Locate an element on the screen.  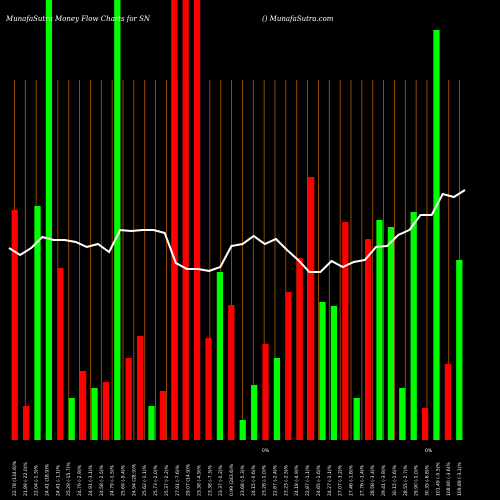
x-tick-label: 28.58 (-3.4)% is located at coordinates (373, 480).